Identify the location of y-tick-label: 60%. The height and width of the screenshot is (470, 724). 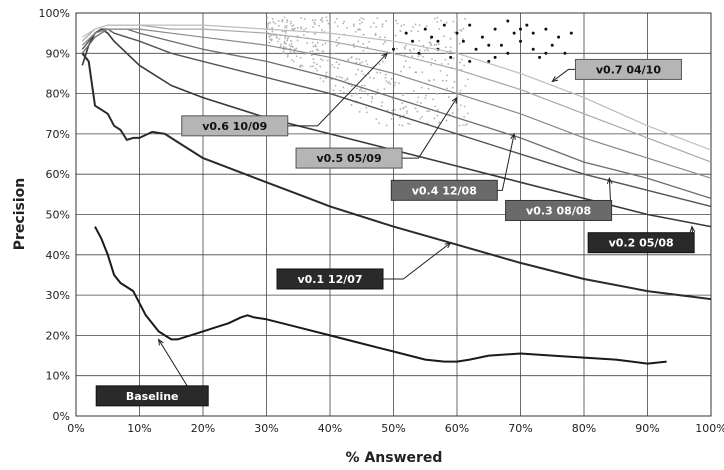
(58, 174).